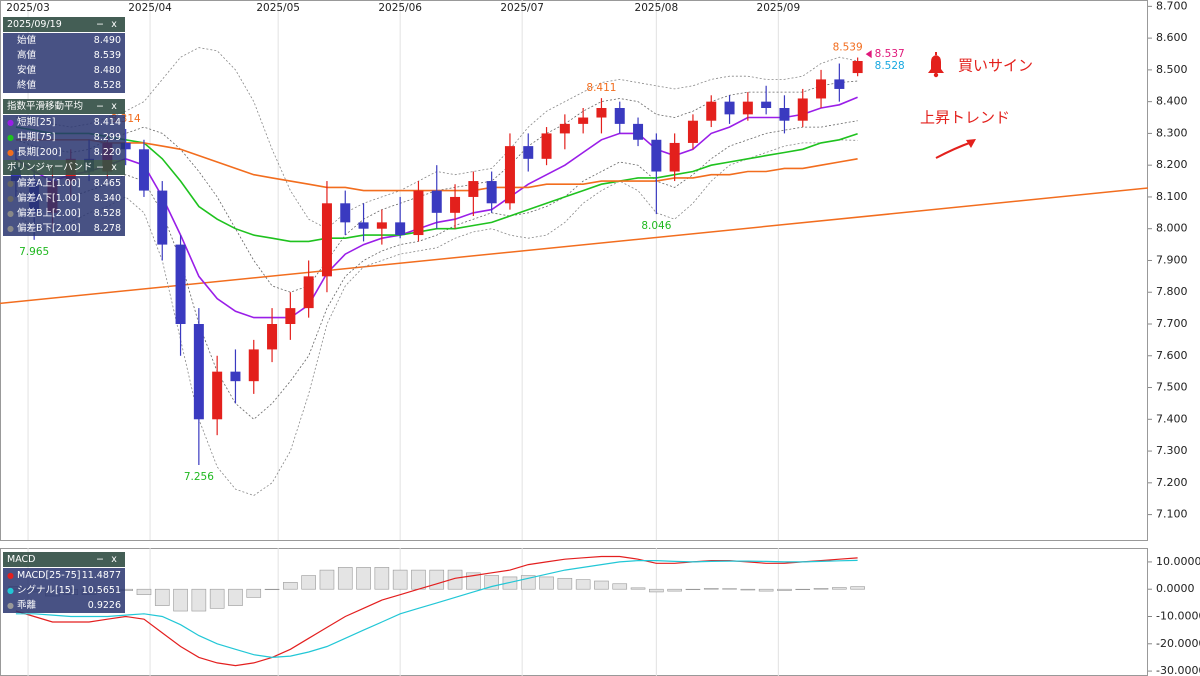  Describe the element at coordinates (1178, 670) in the screenshot. I see `y-tick-label: -30.0000` at that location.